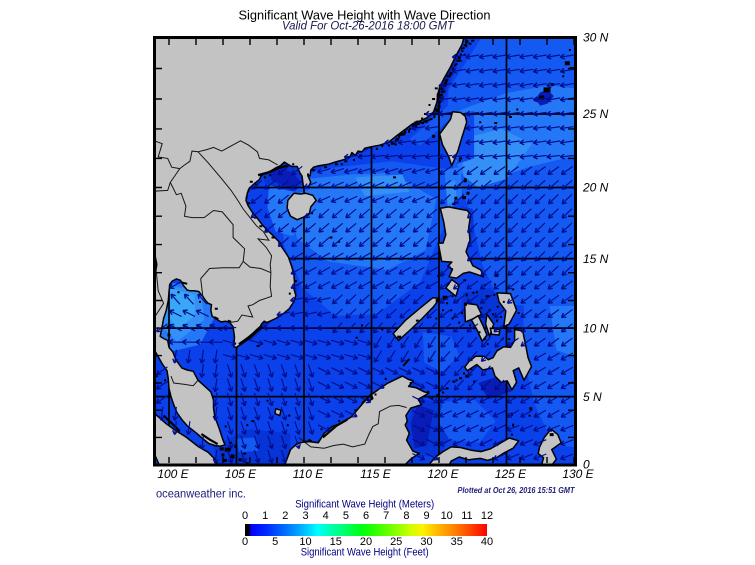 The width and height of the screenshot is (755, 565). I want to click on svg-text: 3, so click(305, 516).